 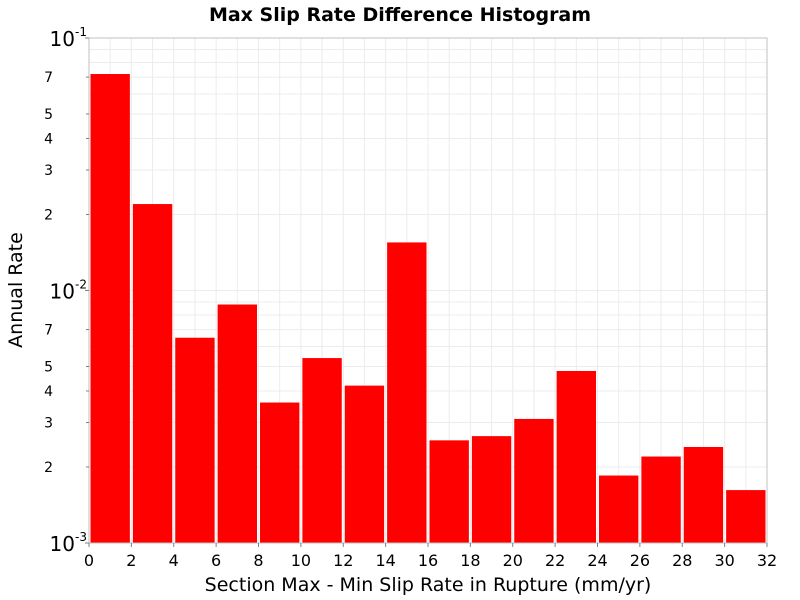 What do you see at coordinates (428, 560) in the screenshot?
I see `x-tick-label: 16` at bounding box center [428, 560].